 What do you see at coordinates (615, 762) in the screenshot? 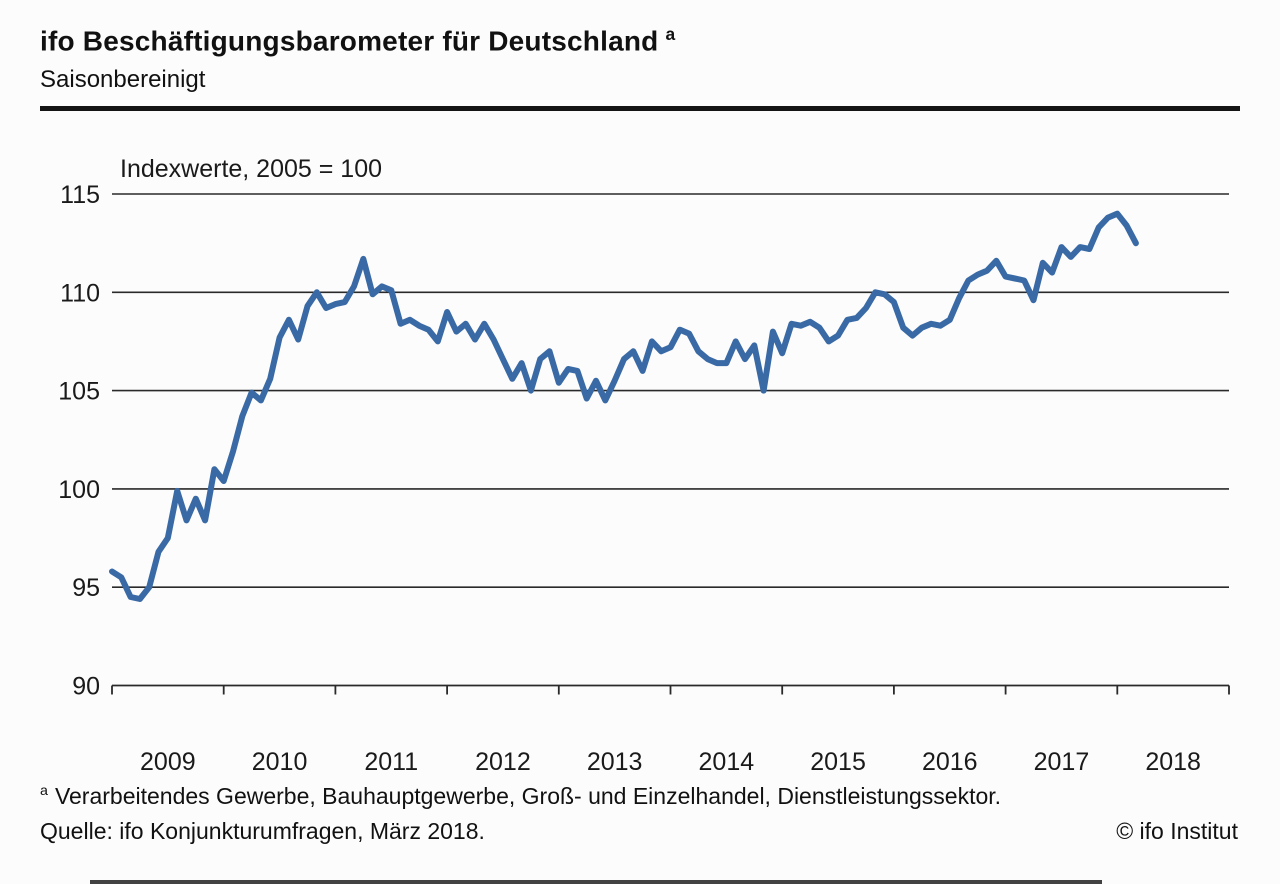
I see `x-axis-label-2013: 2013` at bounding box center [615, 762].